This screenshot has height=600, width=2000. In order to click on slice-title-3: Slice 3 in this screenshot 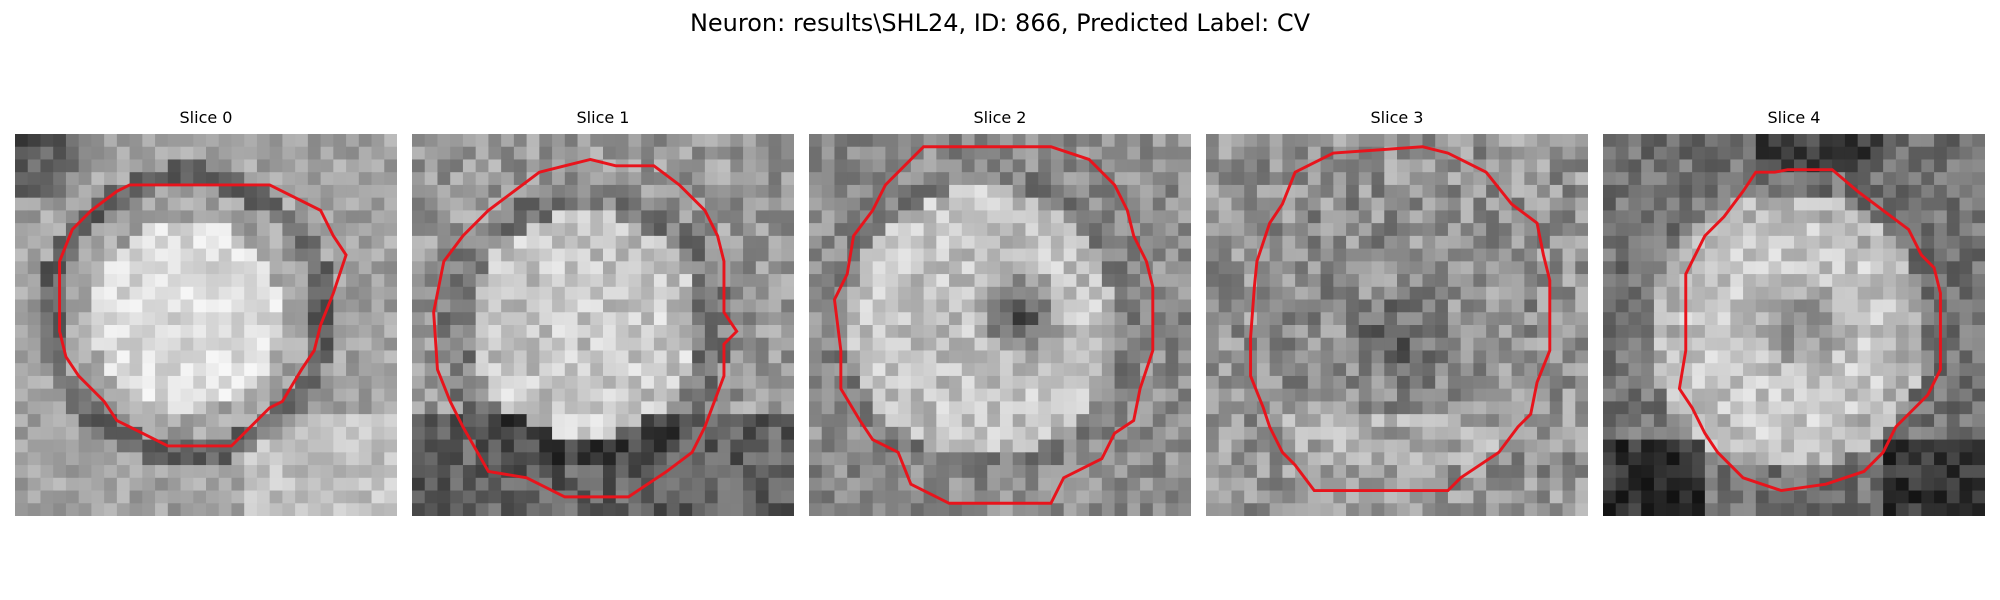, I will do `click(1397, 117)`.